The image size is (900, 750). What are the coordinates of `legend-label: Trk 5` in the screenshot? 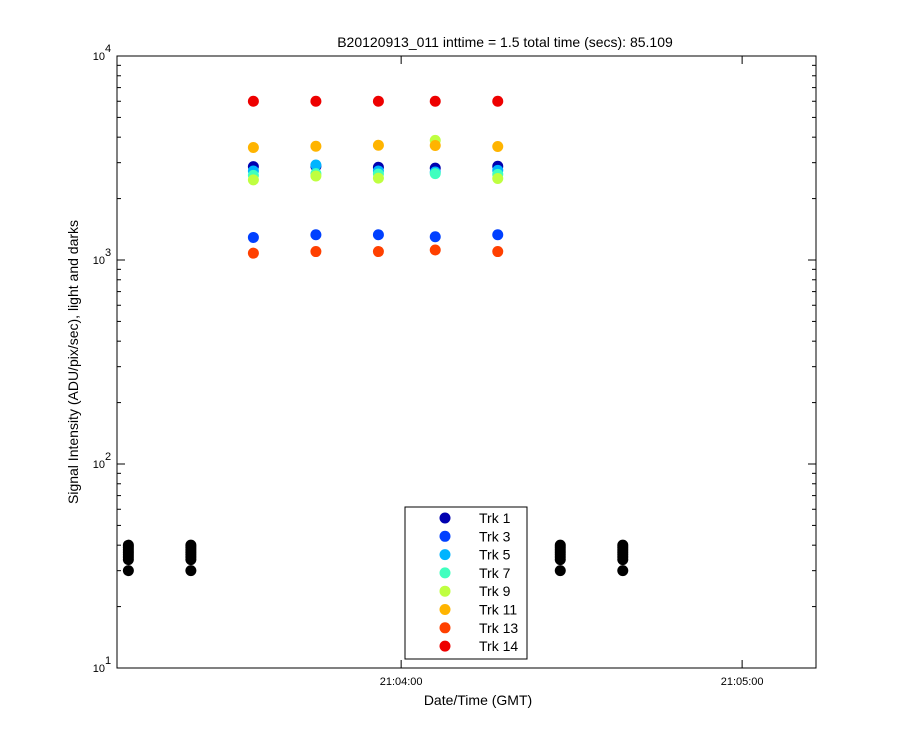 It's located at (495, 555).